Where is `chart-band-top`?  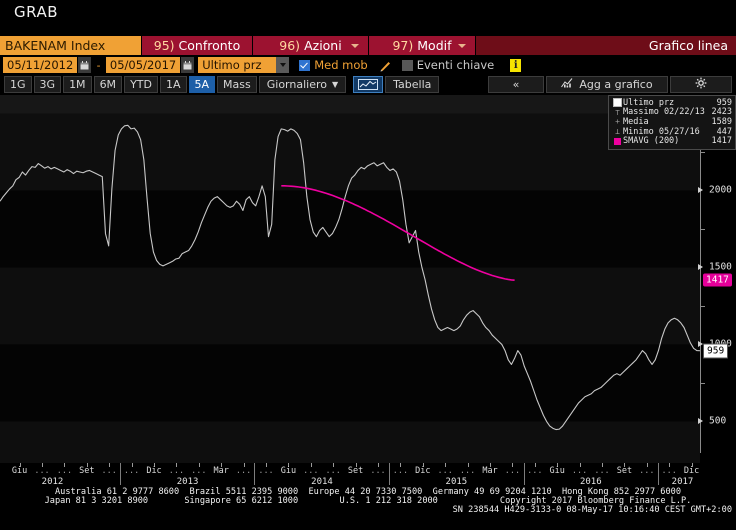
chart-band-top is located at coordinates (350, 104).